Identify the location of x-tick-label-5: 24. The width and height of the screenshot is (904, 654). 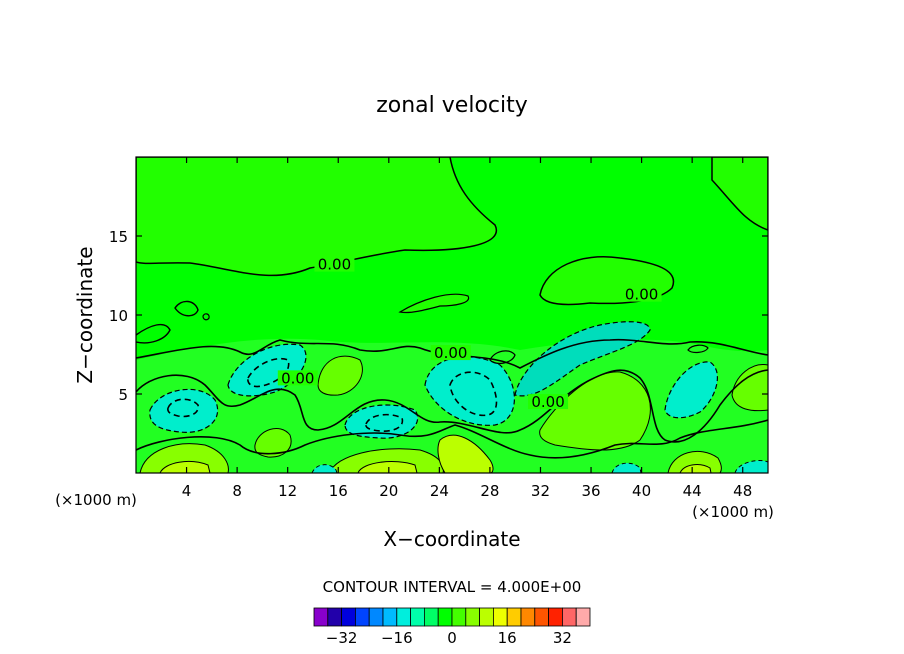
(439, 491).